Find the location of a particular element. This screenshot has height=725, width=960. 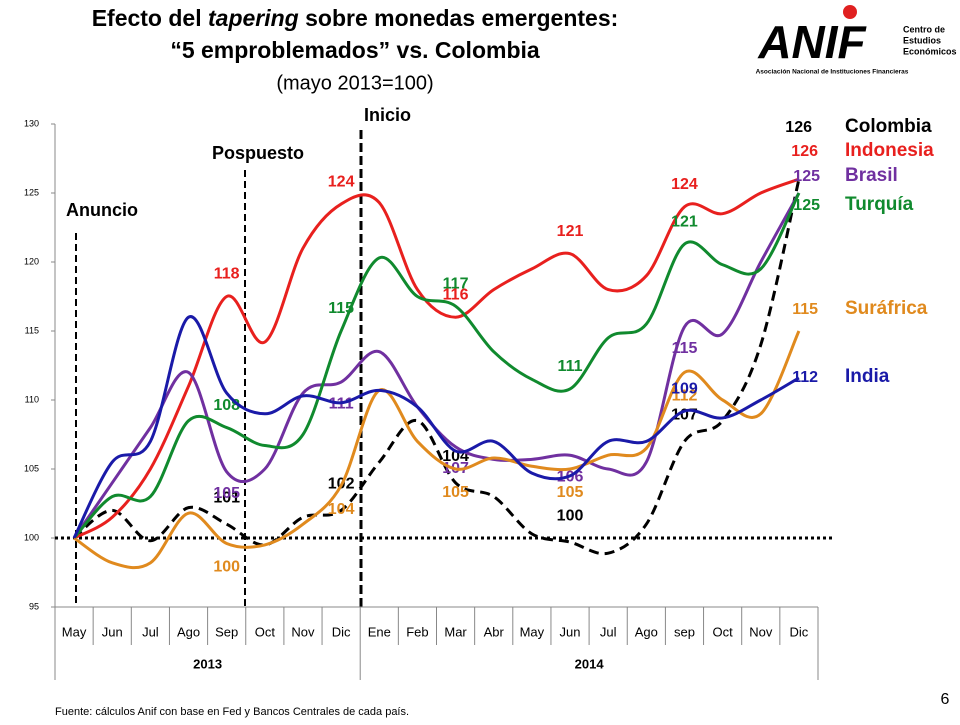

y-tick-label: 105 is located at coordinates (31, 468).